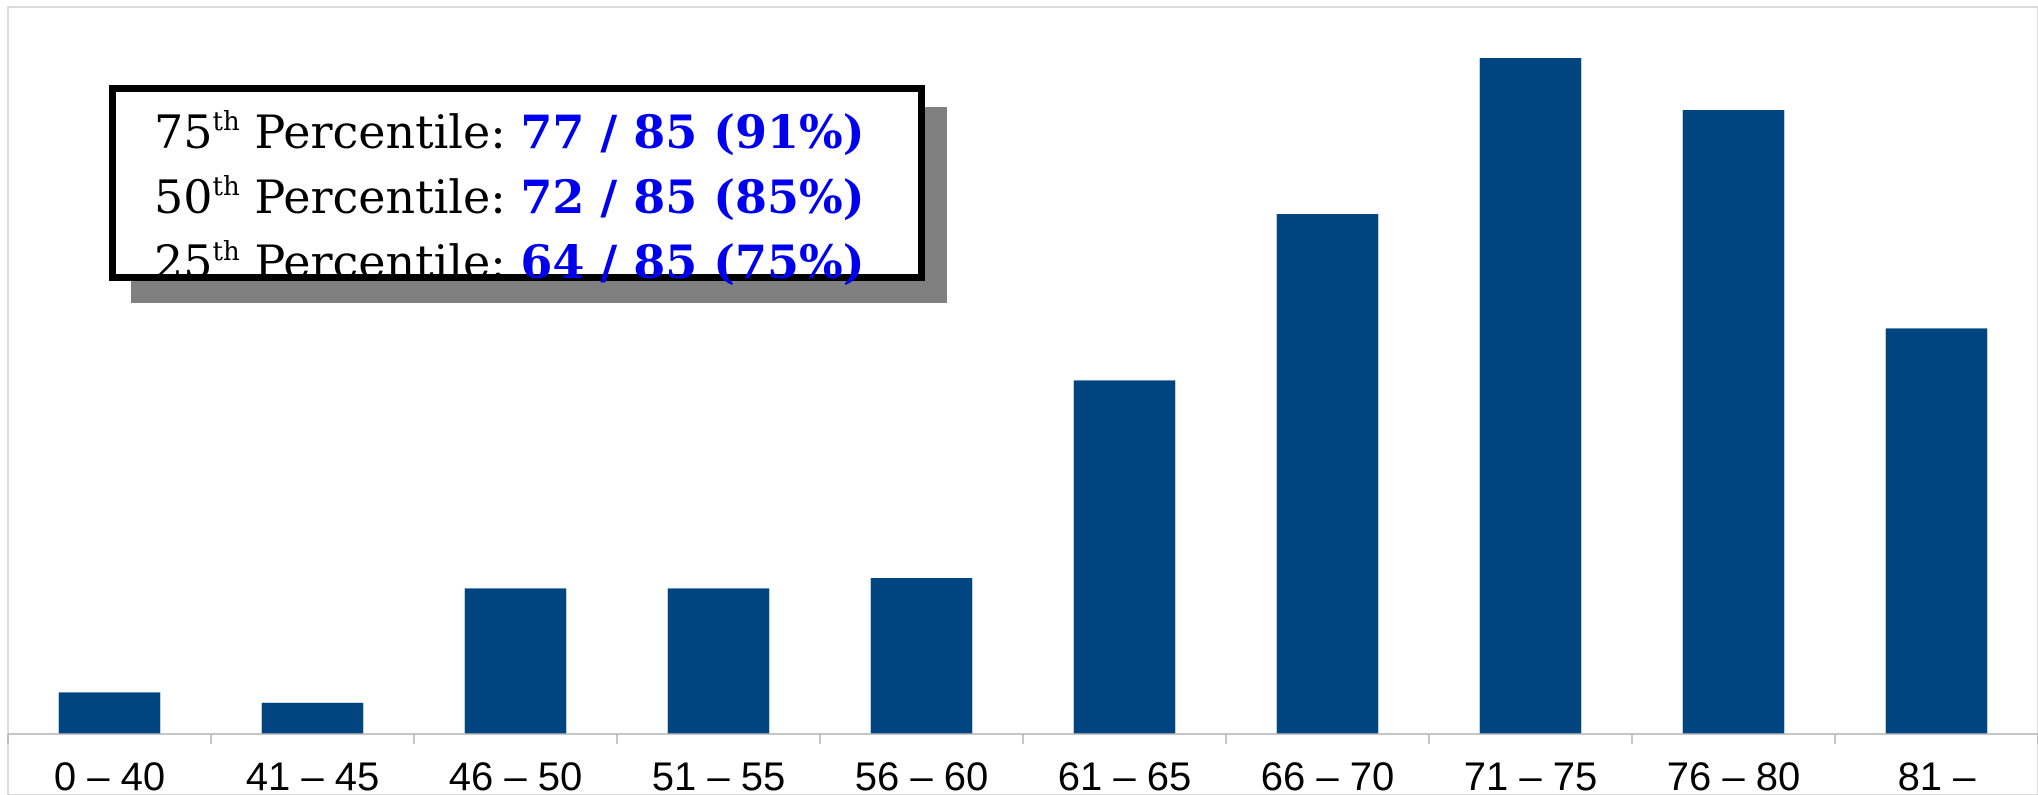 The height and width of the screenshot is (795, 2038). What do you see at coordinates (1022, 739) in the screenshot?
I see `x-axis-ticks` at bounding box center [1022, 739].